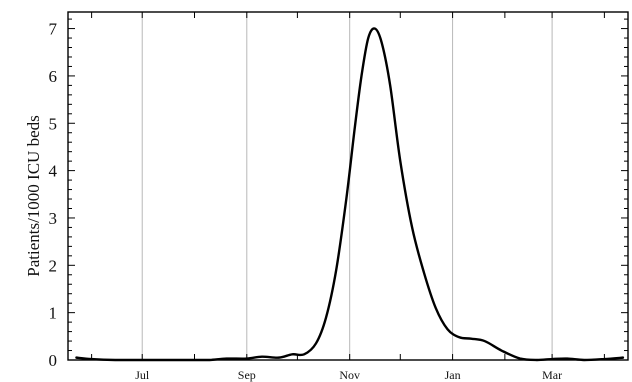 The height and width of the screenshot is (382, 632). I want to click on x-axis-tick-labels: Jul Sep Nov Jan Mar, so click(348, 375).